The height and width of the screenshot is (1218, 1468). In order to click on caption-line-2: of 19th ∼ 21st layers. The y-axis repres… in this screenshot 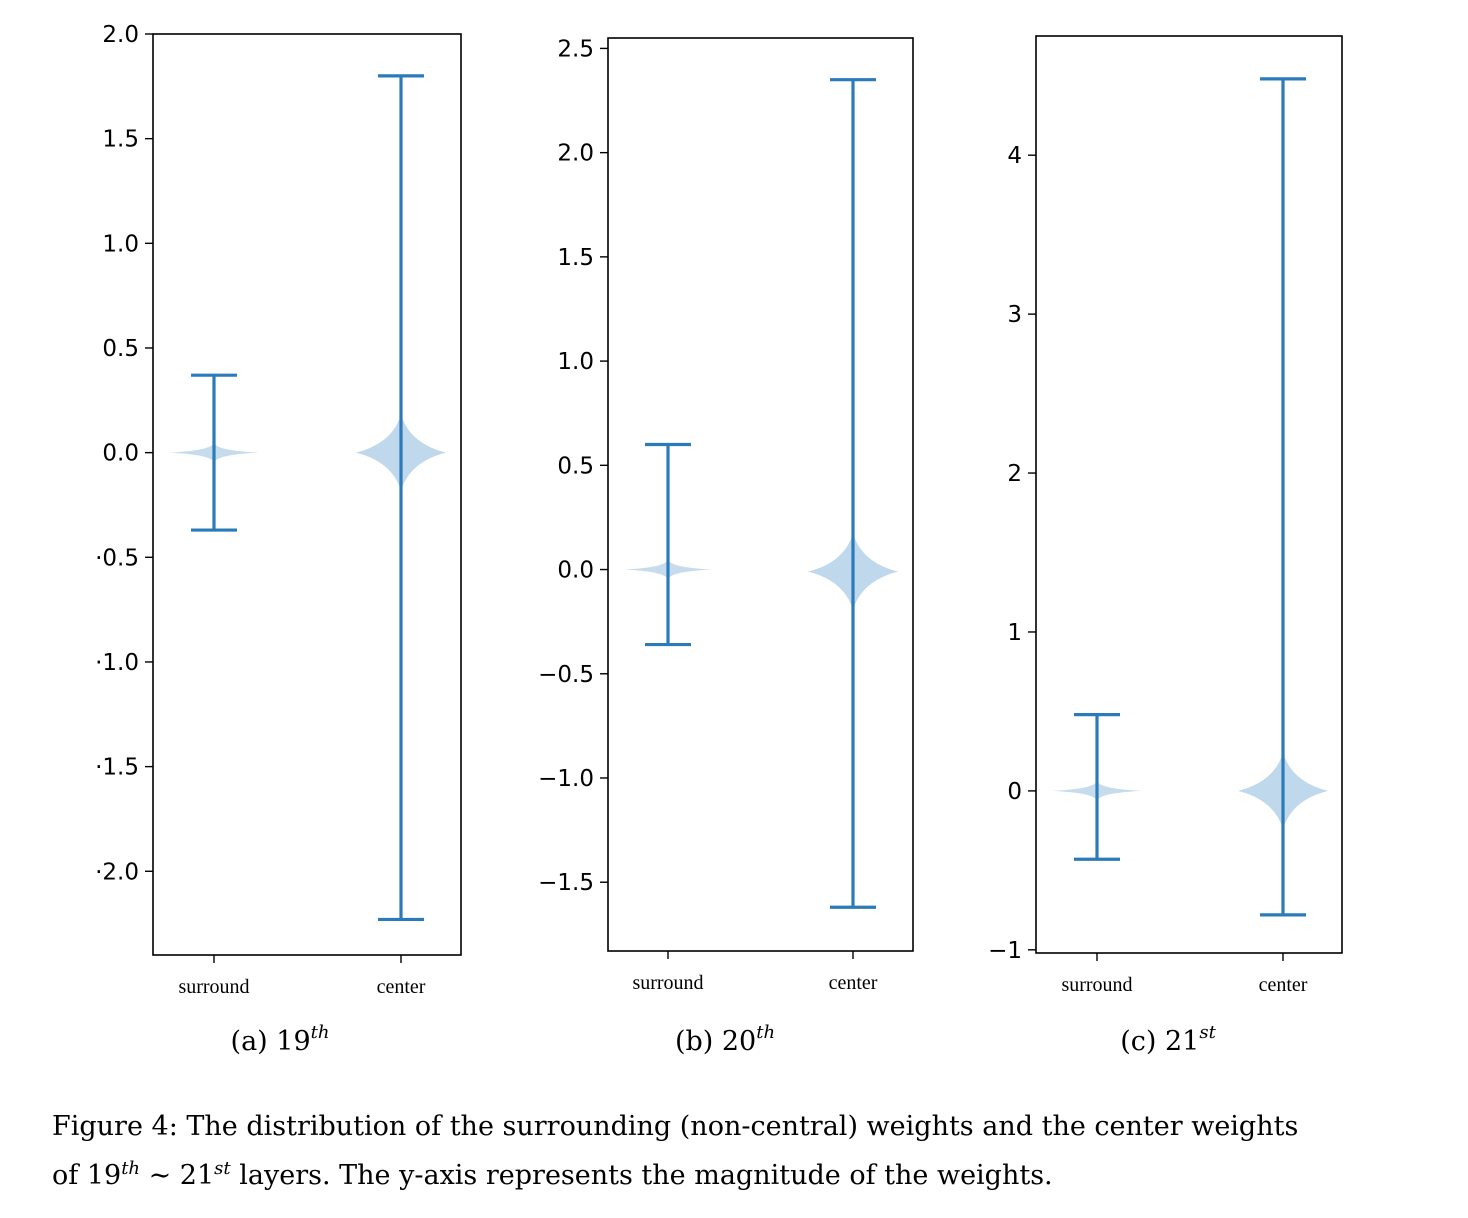, I will do `click(552, 1174)`.